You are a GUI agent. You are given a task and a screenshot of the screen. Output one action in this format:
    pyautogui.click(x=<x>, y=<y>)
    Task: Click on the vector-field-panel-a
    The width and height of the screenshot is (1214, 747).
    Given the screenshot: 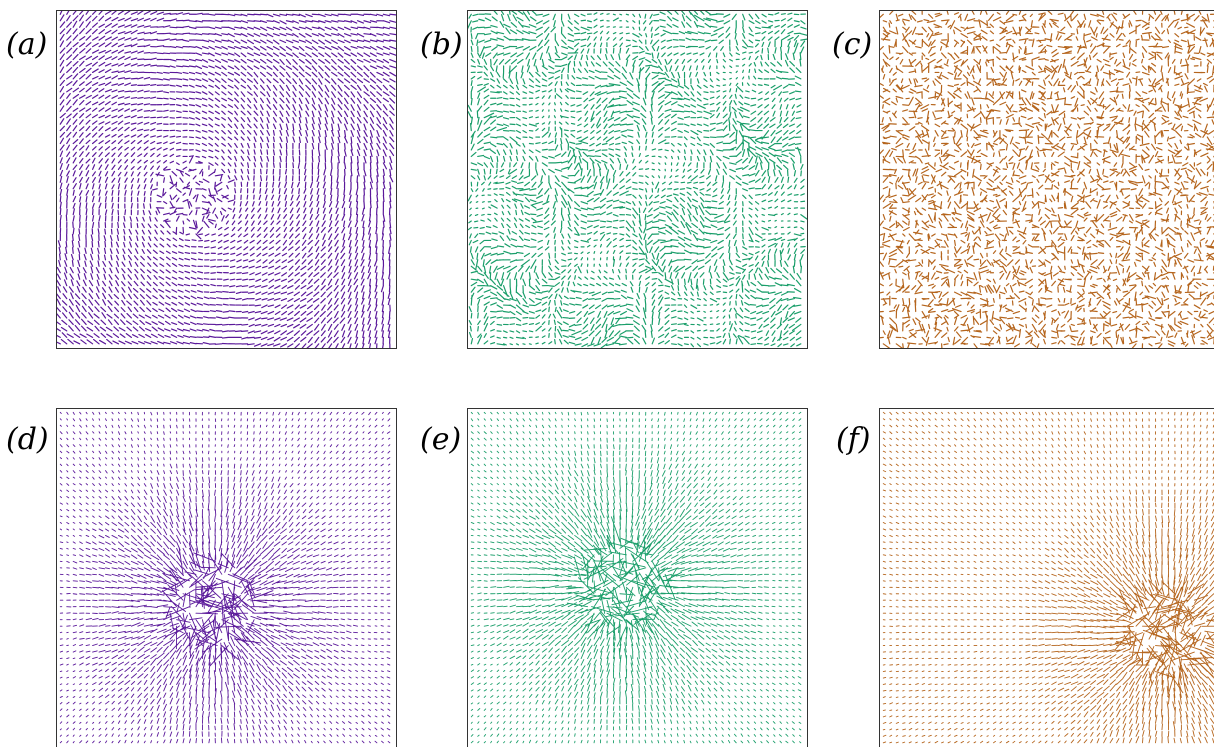 What is the action you would take?
    pyautogui.click(x=226, y=179)
    